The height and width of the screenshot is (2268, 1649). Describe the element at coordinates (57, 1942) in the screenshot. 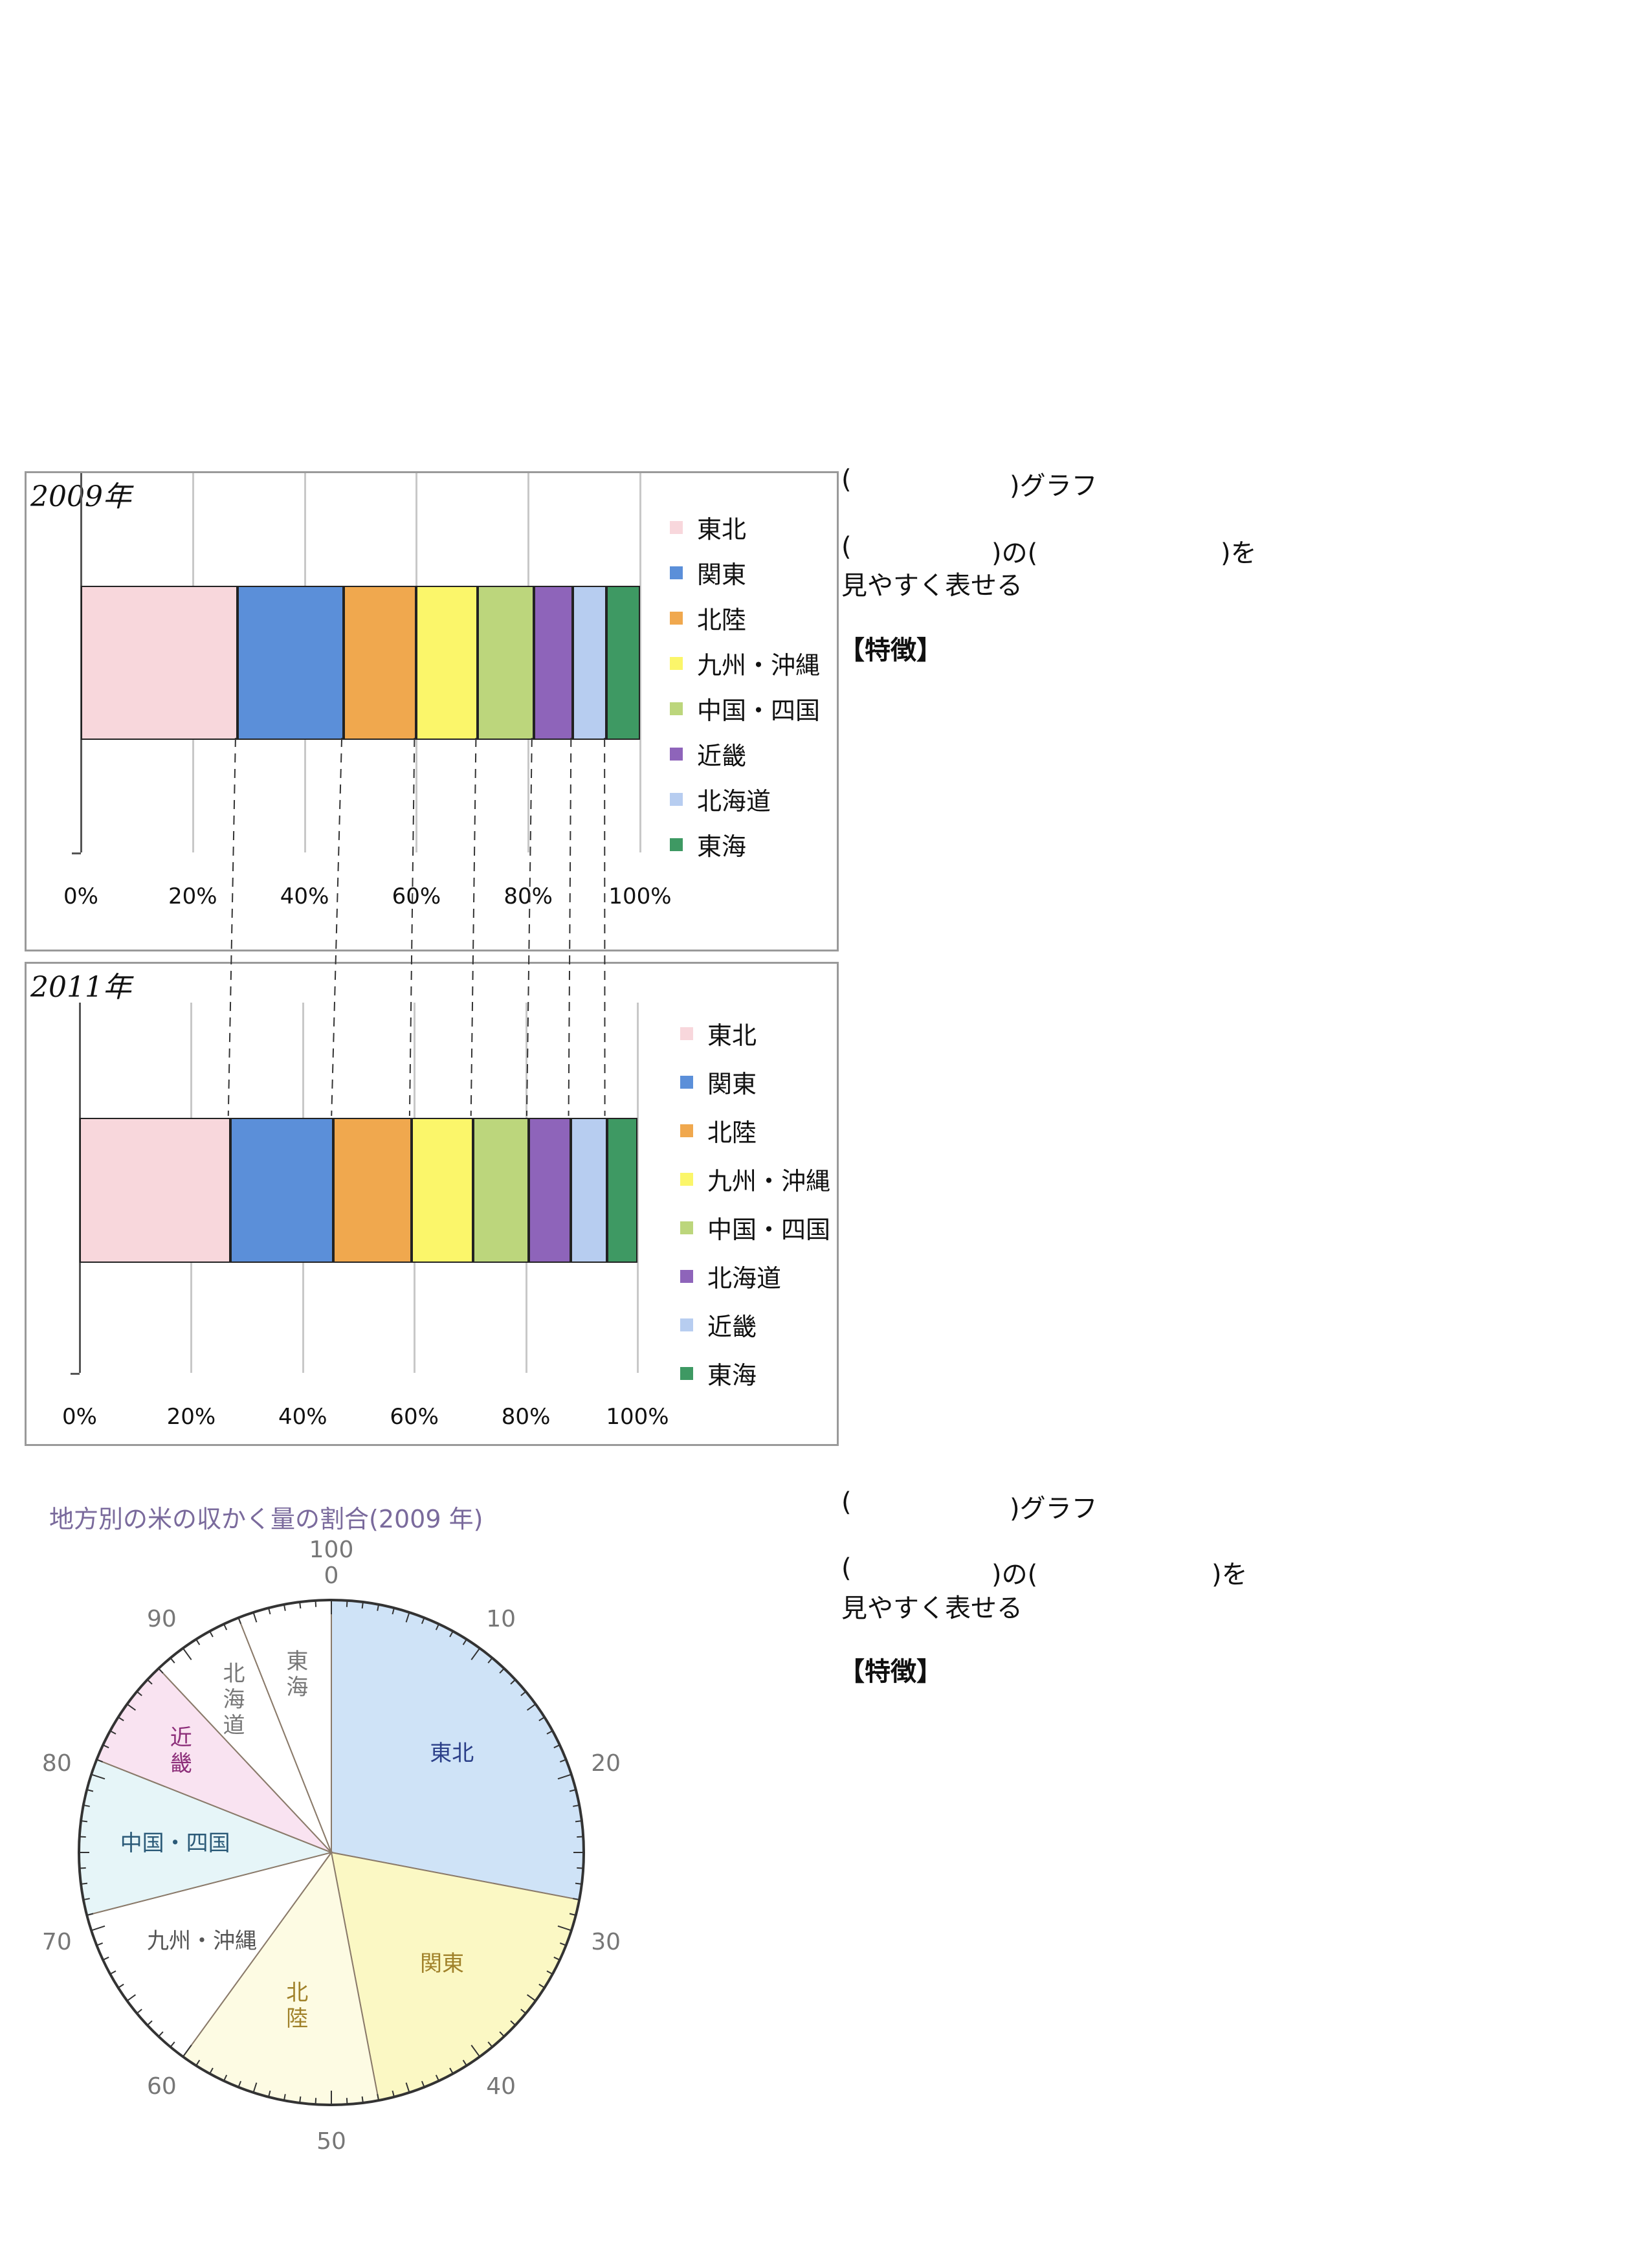

I see `scale-label: 70` at that location.